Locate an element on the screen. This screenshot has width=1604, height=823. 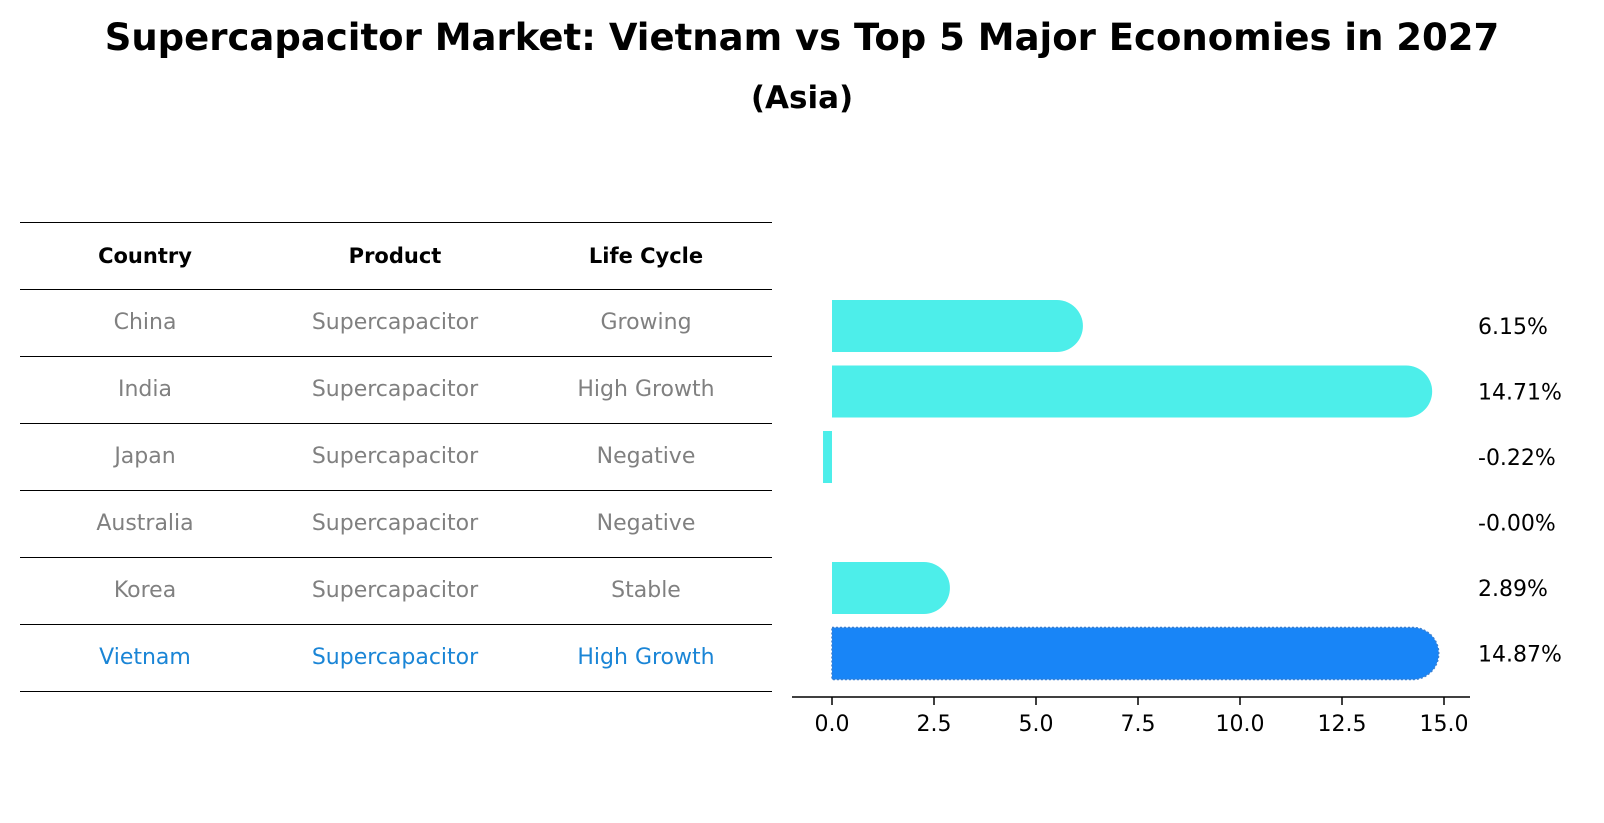
table-row: China Supercapacitor Growing is located at coordinates (396, 322).